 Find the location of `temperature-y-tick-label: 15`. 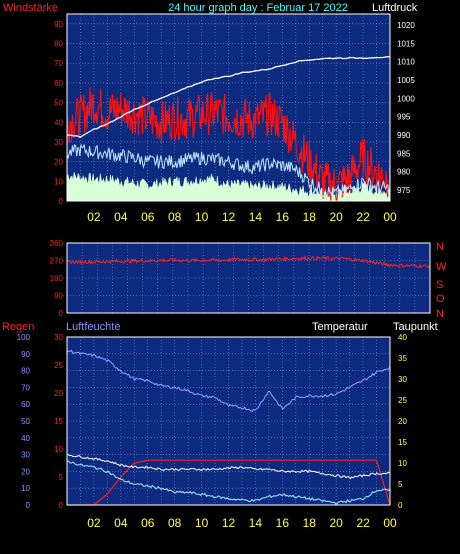

temperature-y-tick-label: 15 is located at coordinates (402, 442).